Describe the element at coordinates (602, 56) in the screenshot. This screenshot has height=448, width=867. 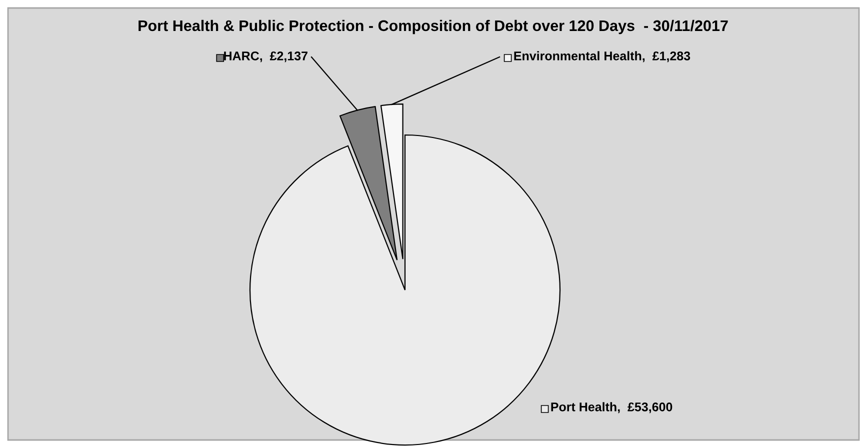
I see `legend-label: Environmental Health, £1,283` at that location.